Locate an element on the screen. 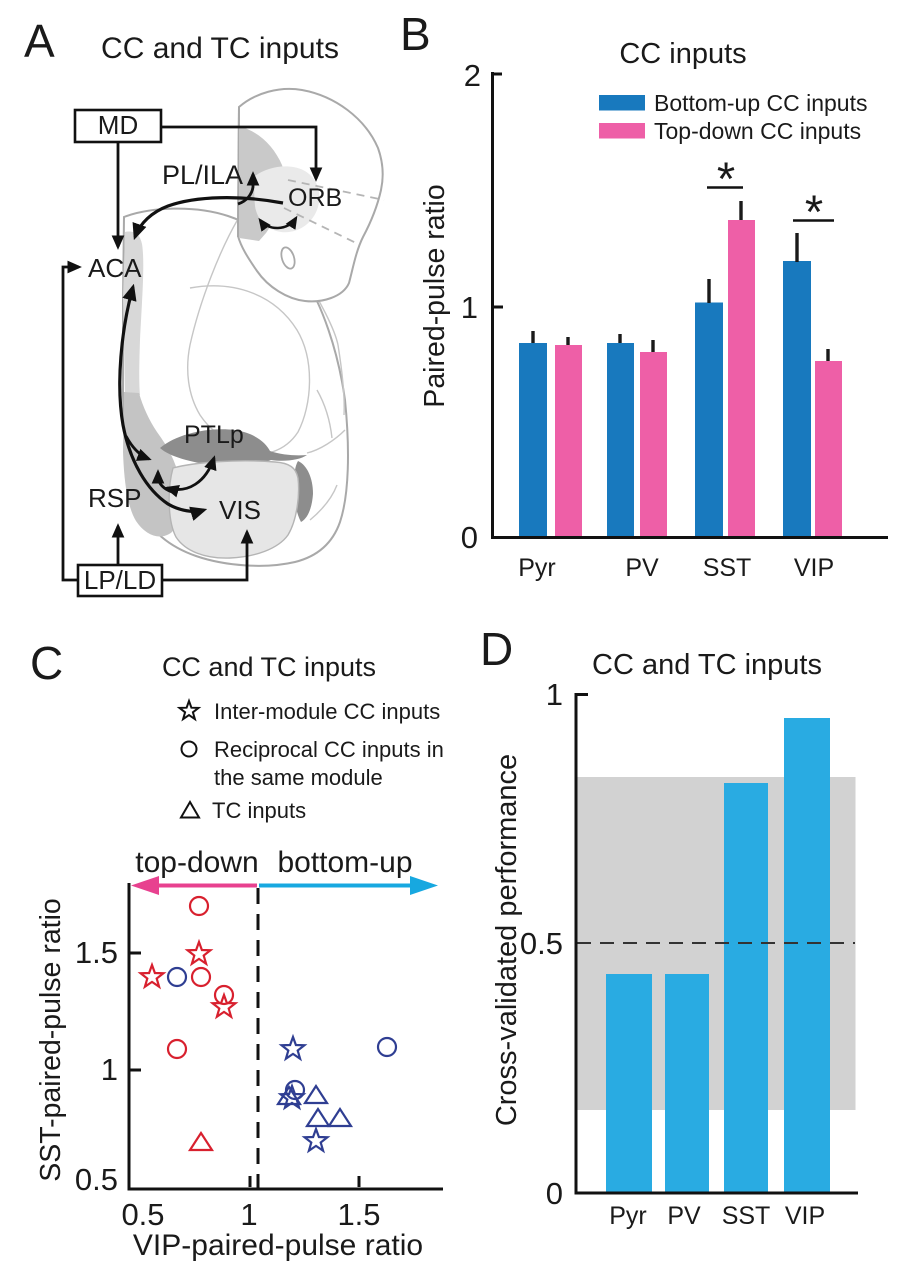 Image resolution: width=900 pixels, height=1280 pixels. svg-text: D is located at coordinates (496, 649).